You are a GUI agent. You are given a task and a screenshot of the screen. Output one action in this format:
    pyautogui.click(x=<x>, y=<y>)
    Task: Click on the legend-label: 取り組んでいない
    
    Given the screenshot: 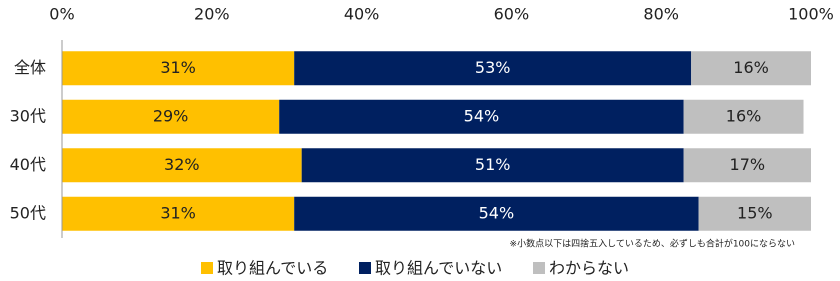 What is the action you would take?
    pyautogui.click(x=438, y=268)
    